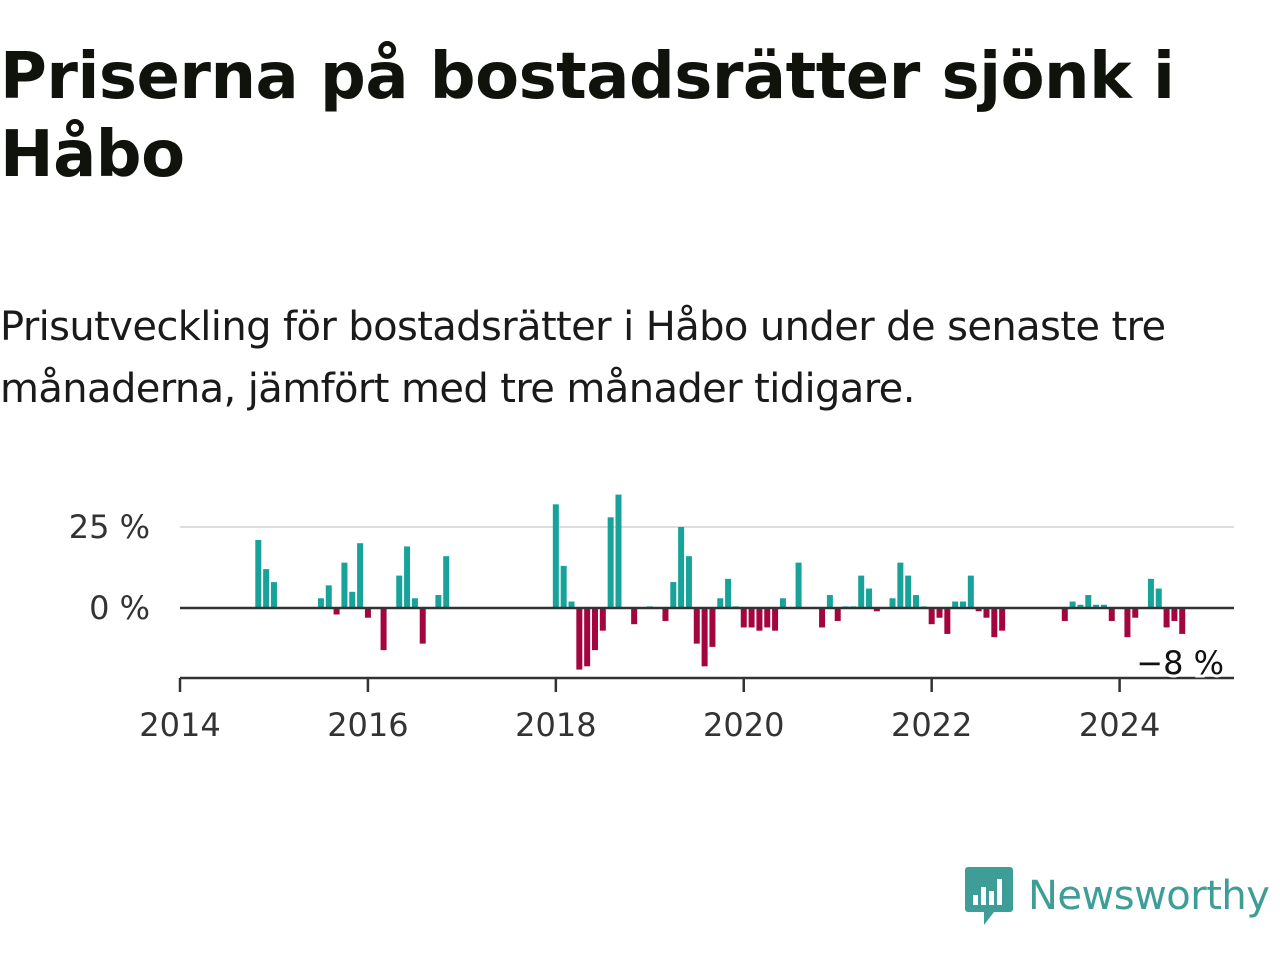 The height and width of the screenshot is (960, 1280). What do you see at coordinates (720, 582) in the screenshot?
I see `bars` at bounding box center [720, 582].